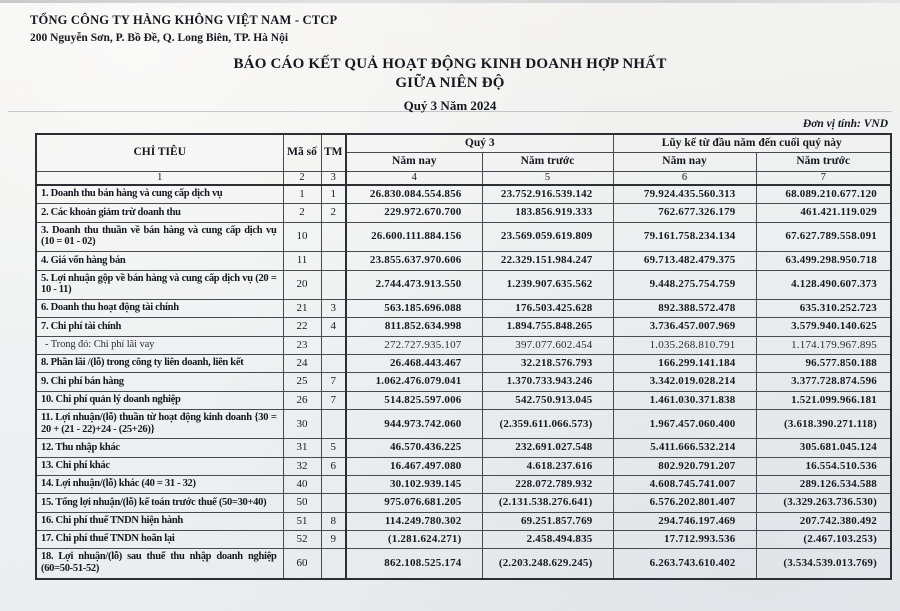 The width and height of the screenshot is (900, 611). What do you see at coordinates (159, 466) in the screenshot?
I see `row-label-cell: 13. Chi phí khác` at bounding box center [159, 466].